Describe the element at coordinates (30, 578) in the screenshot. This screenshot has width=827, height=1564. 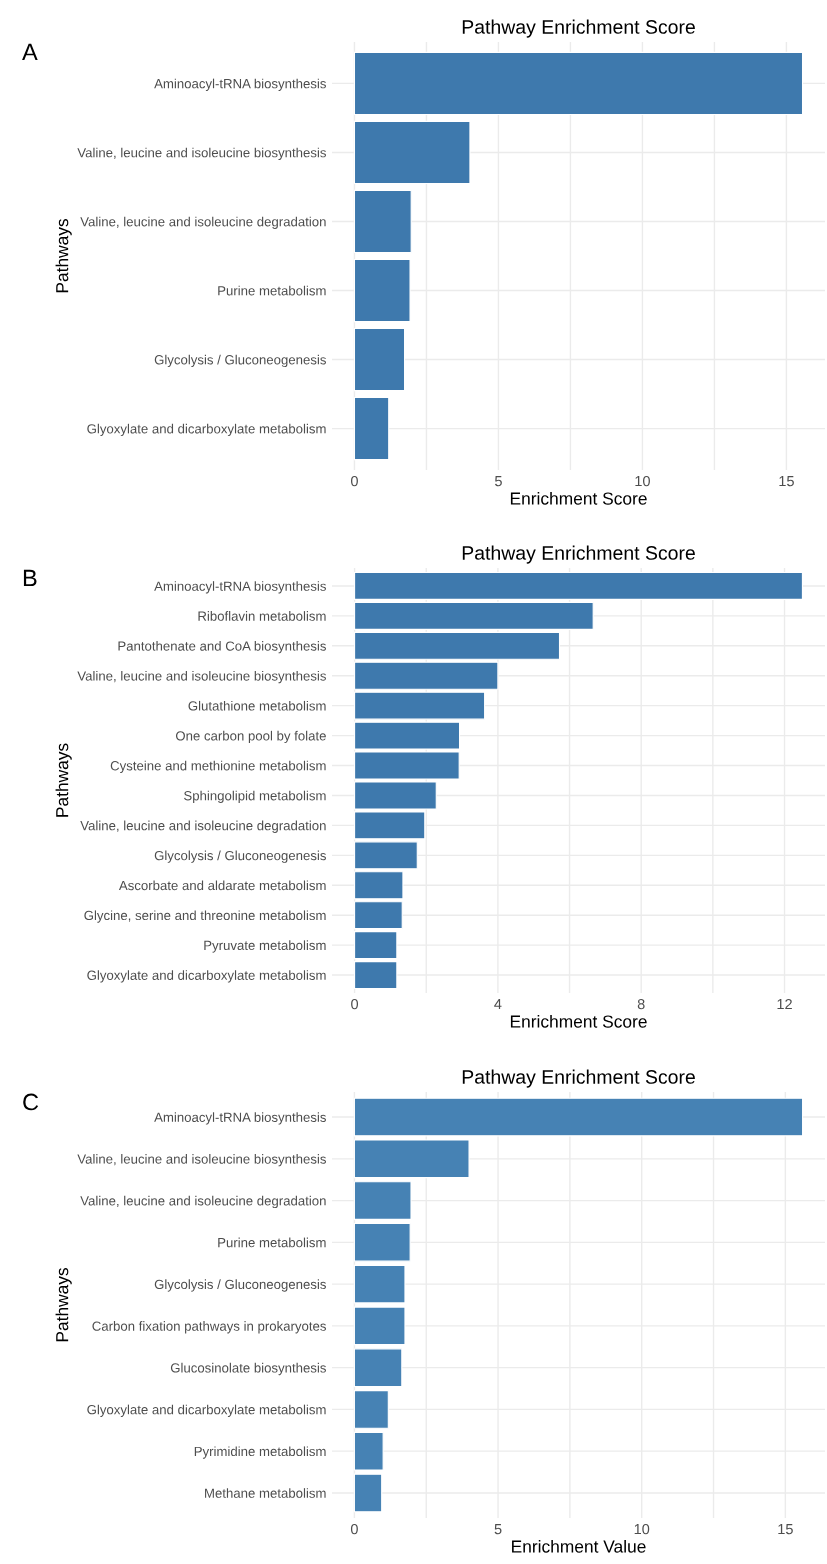
I see `text: B` at that location.